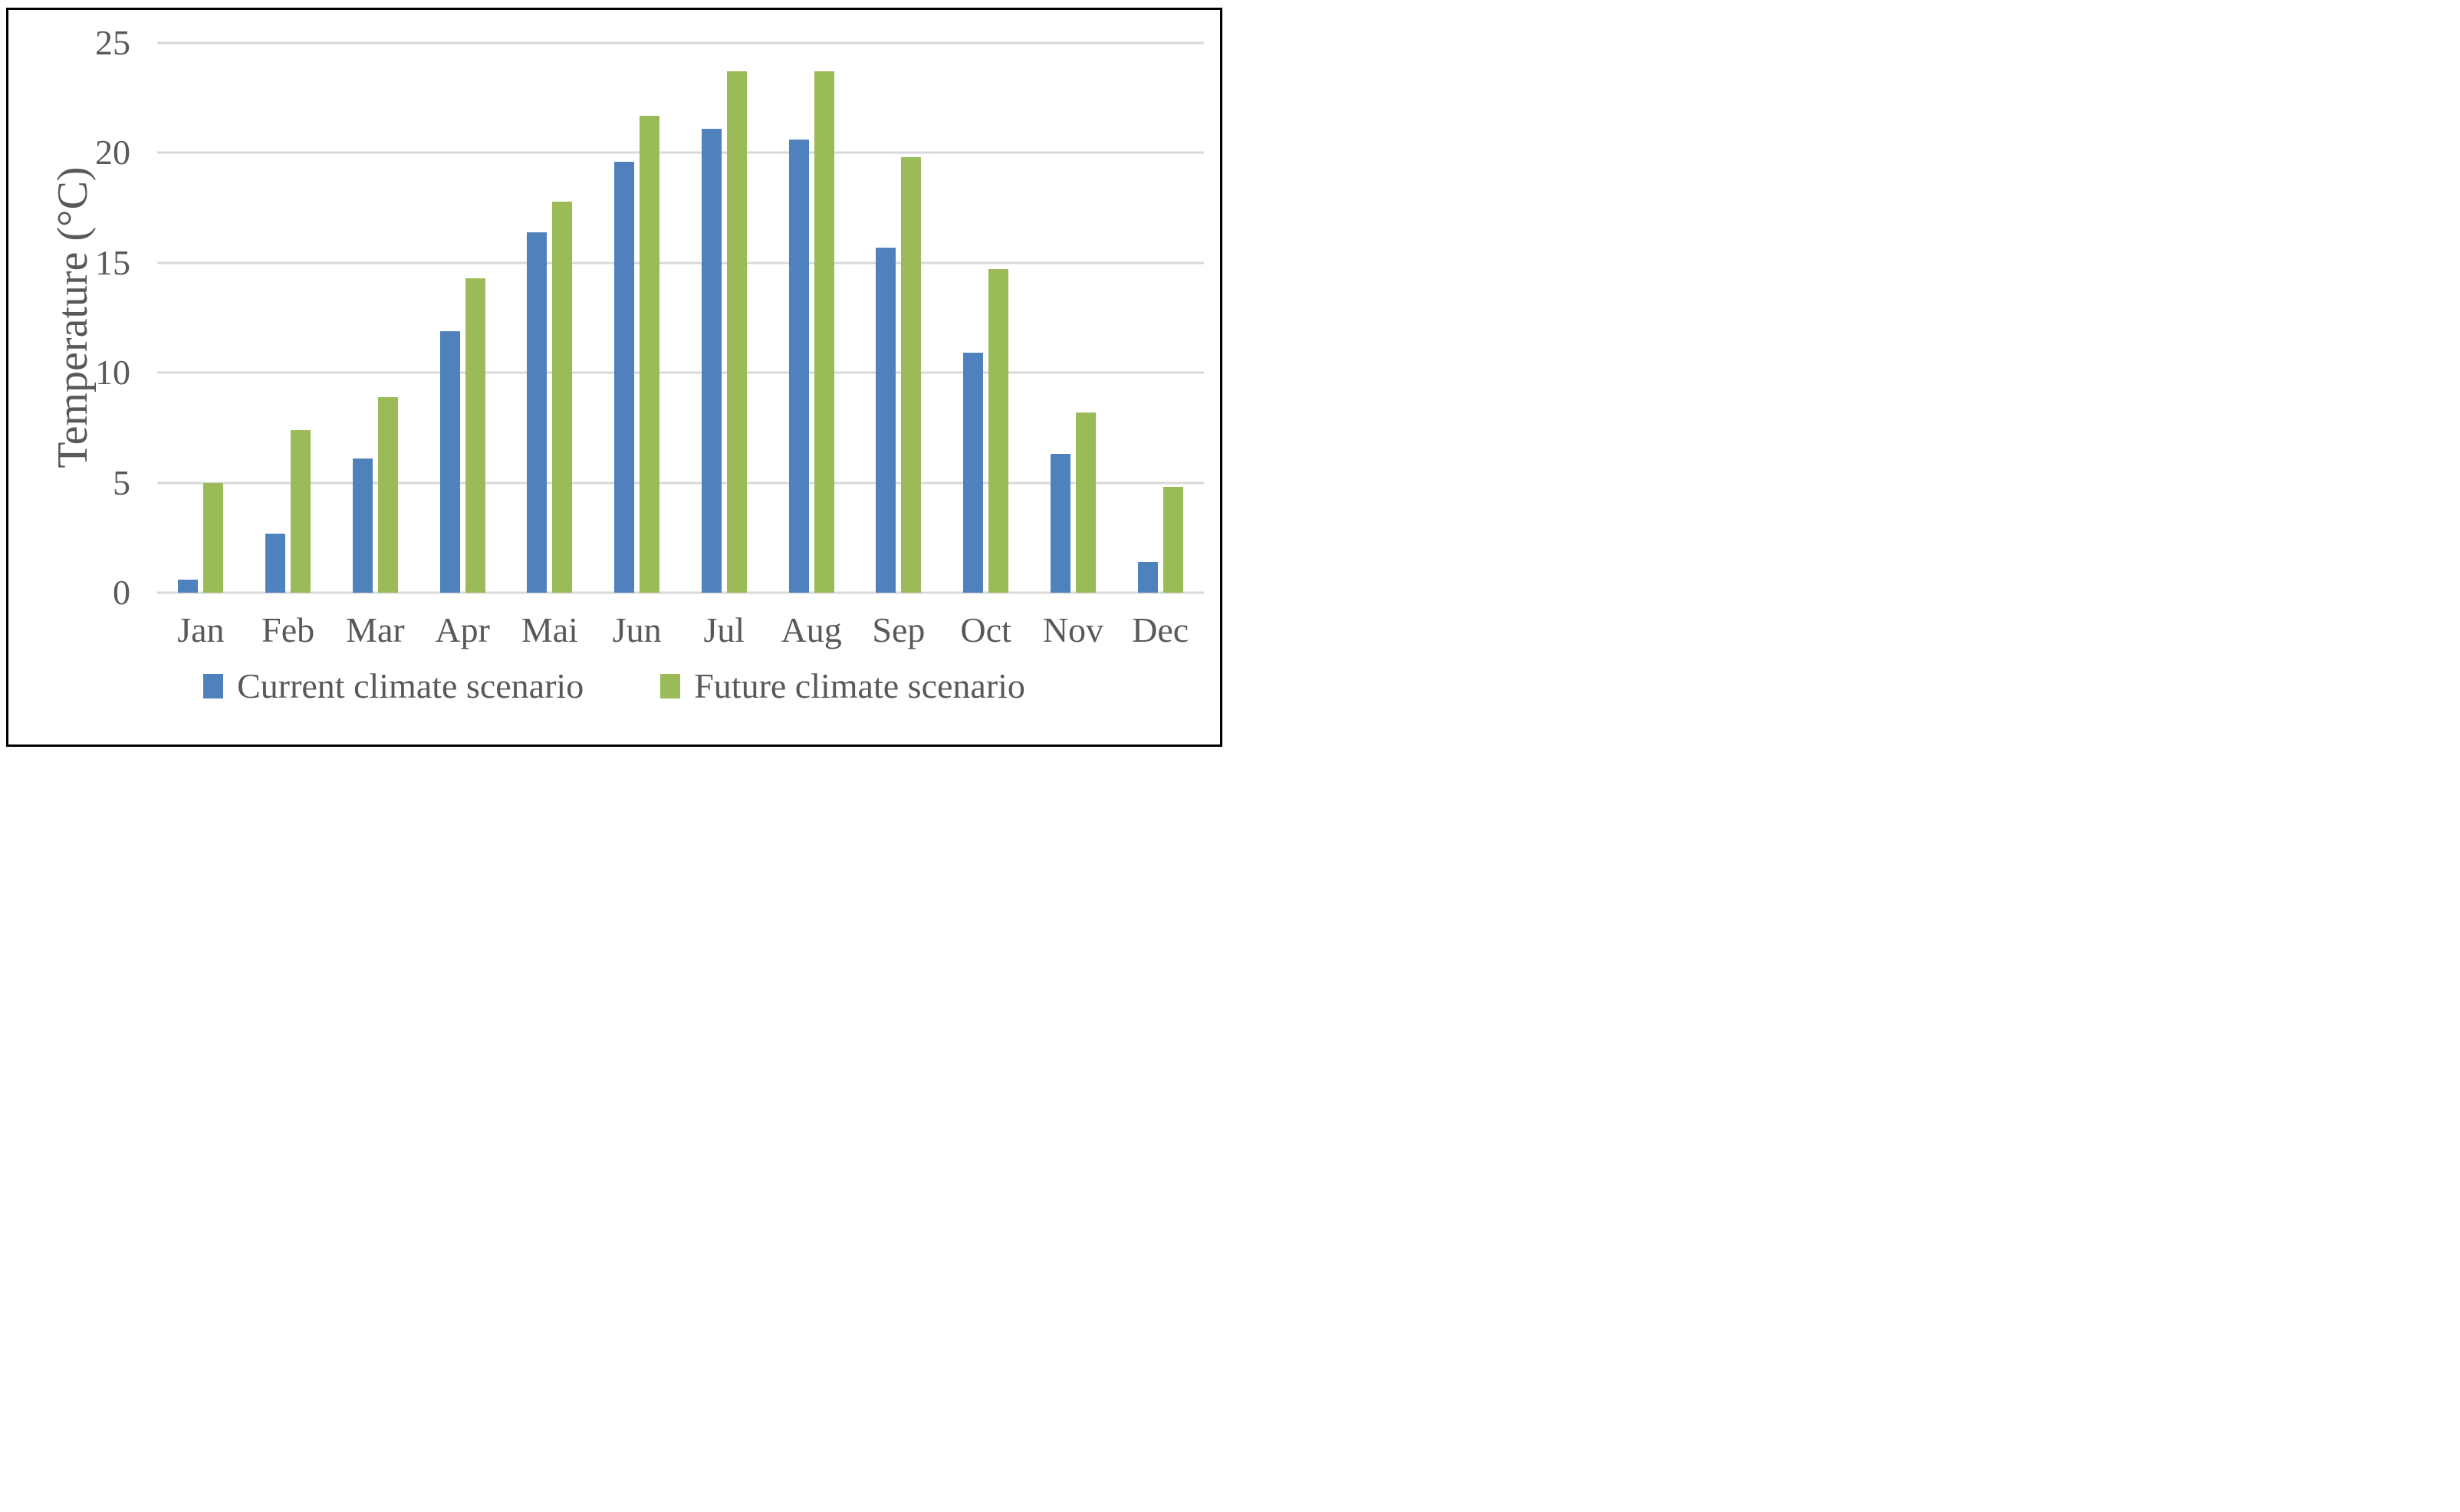 The height and width of the screenshot is (1512, 2460). Describe the element at coordinates (1160, 318) in the screenshot. I see `bar-group-dec` at that location.